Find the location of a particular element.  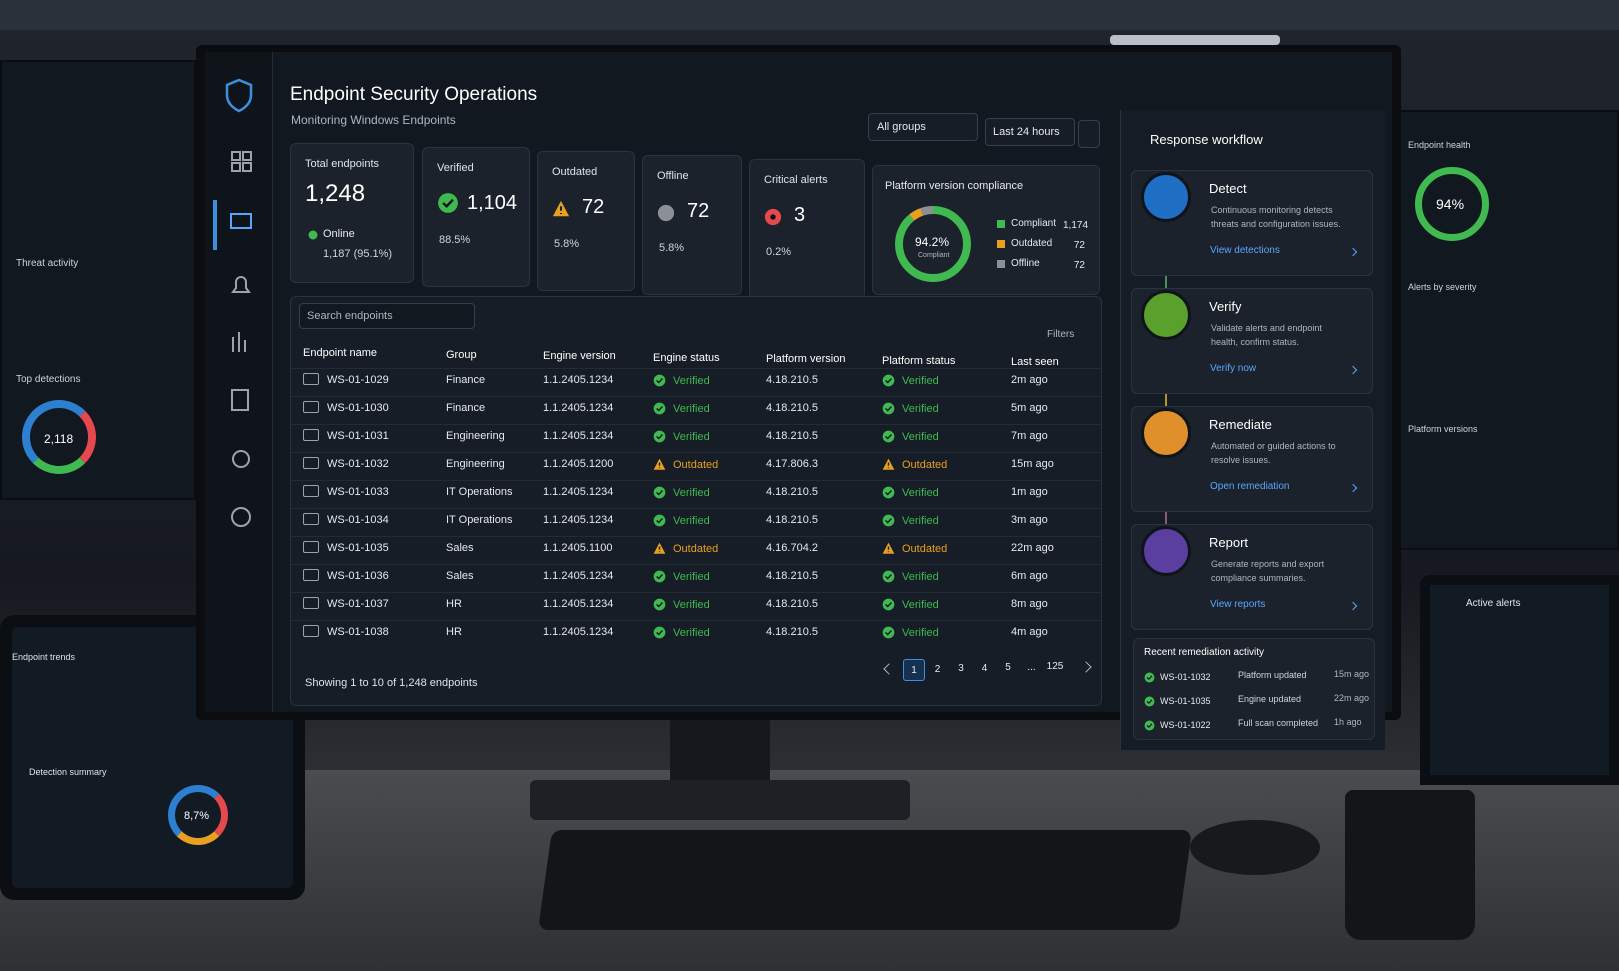

legend-swatch is located at coordinates (1001, 244).